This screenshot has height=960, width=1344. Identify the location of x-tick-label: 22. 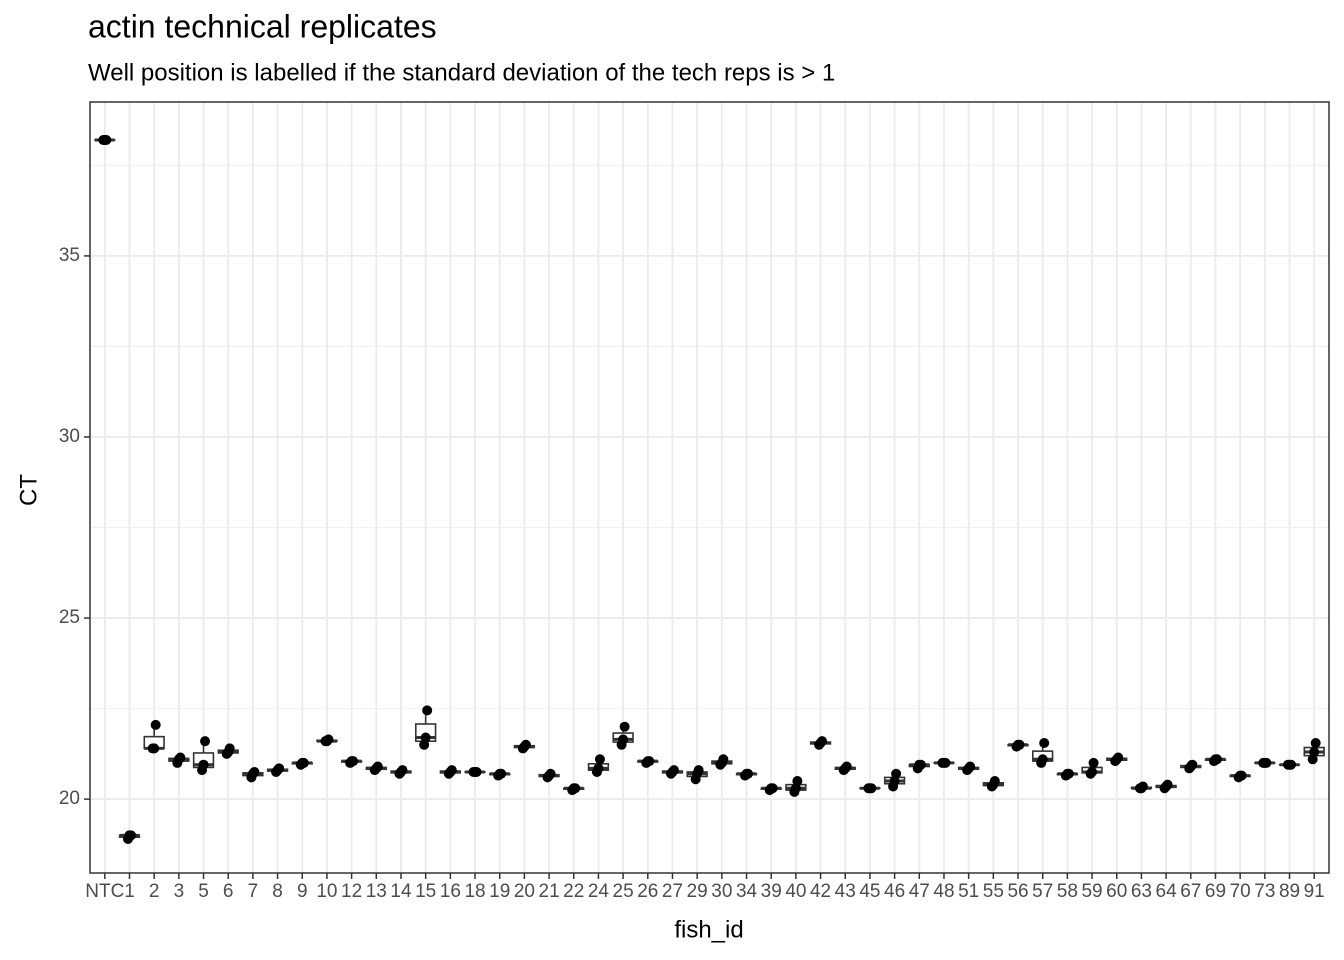
(573, 891).